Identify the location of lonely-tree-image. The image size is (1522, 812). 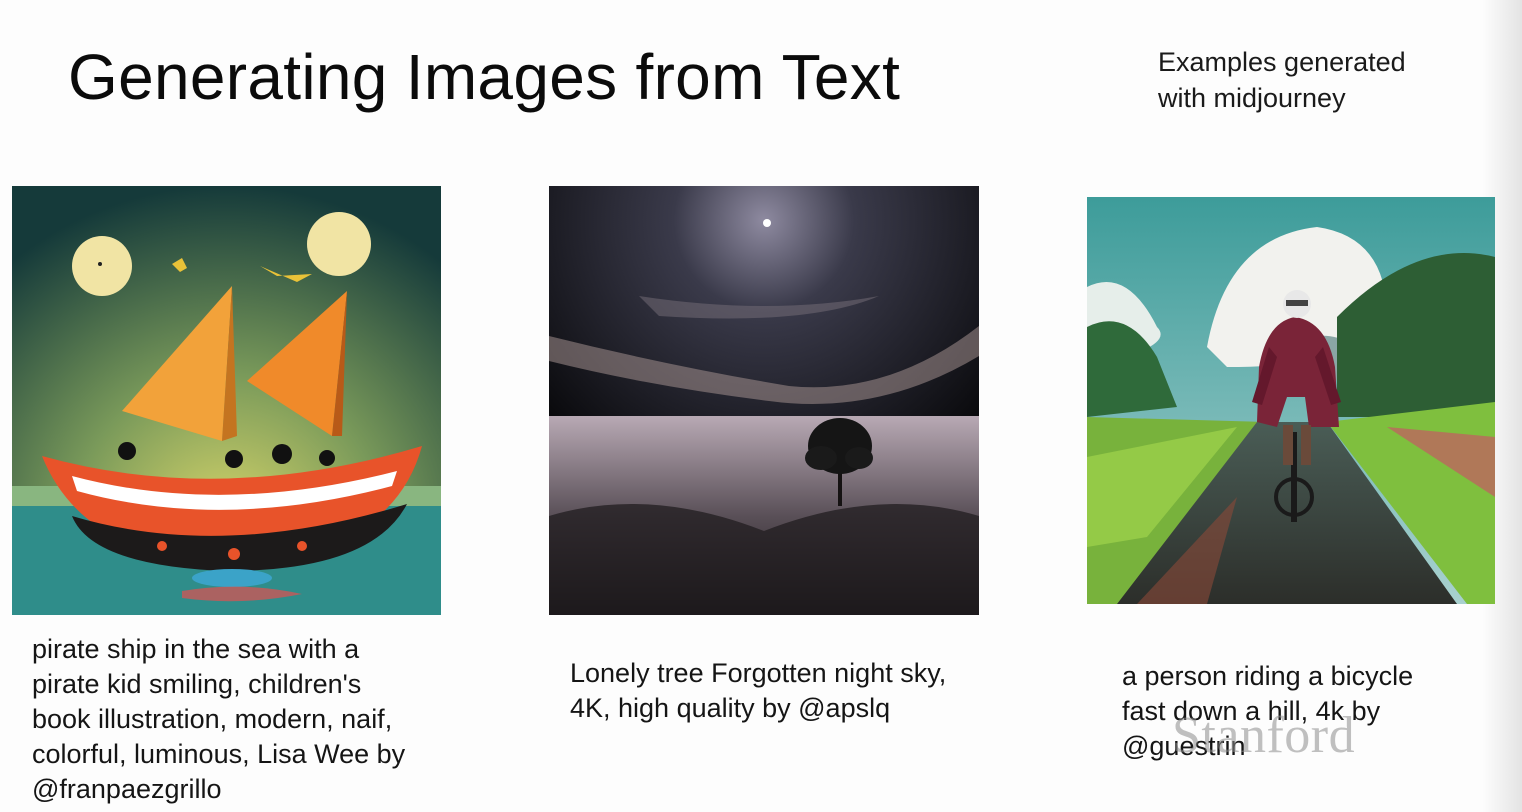
(764, 400).